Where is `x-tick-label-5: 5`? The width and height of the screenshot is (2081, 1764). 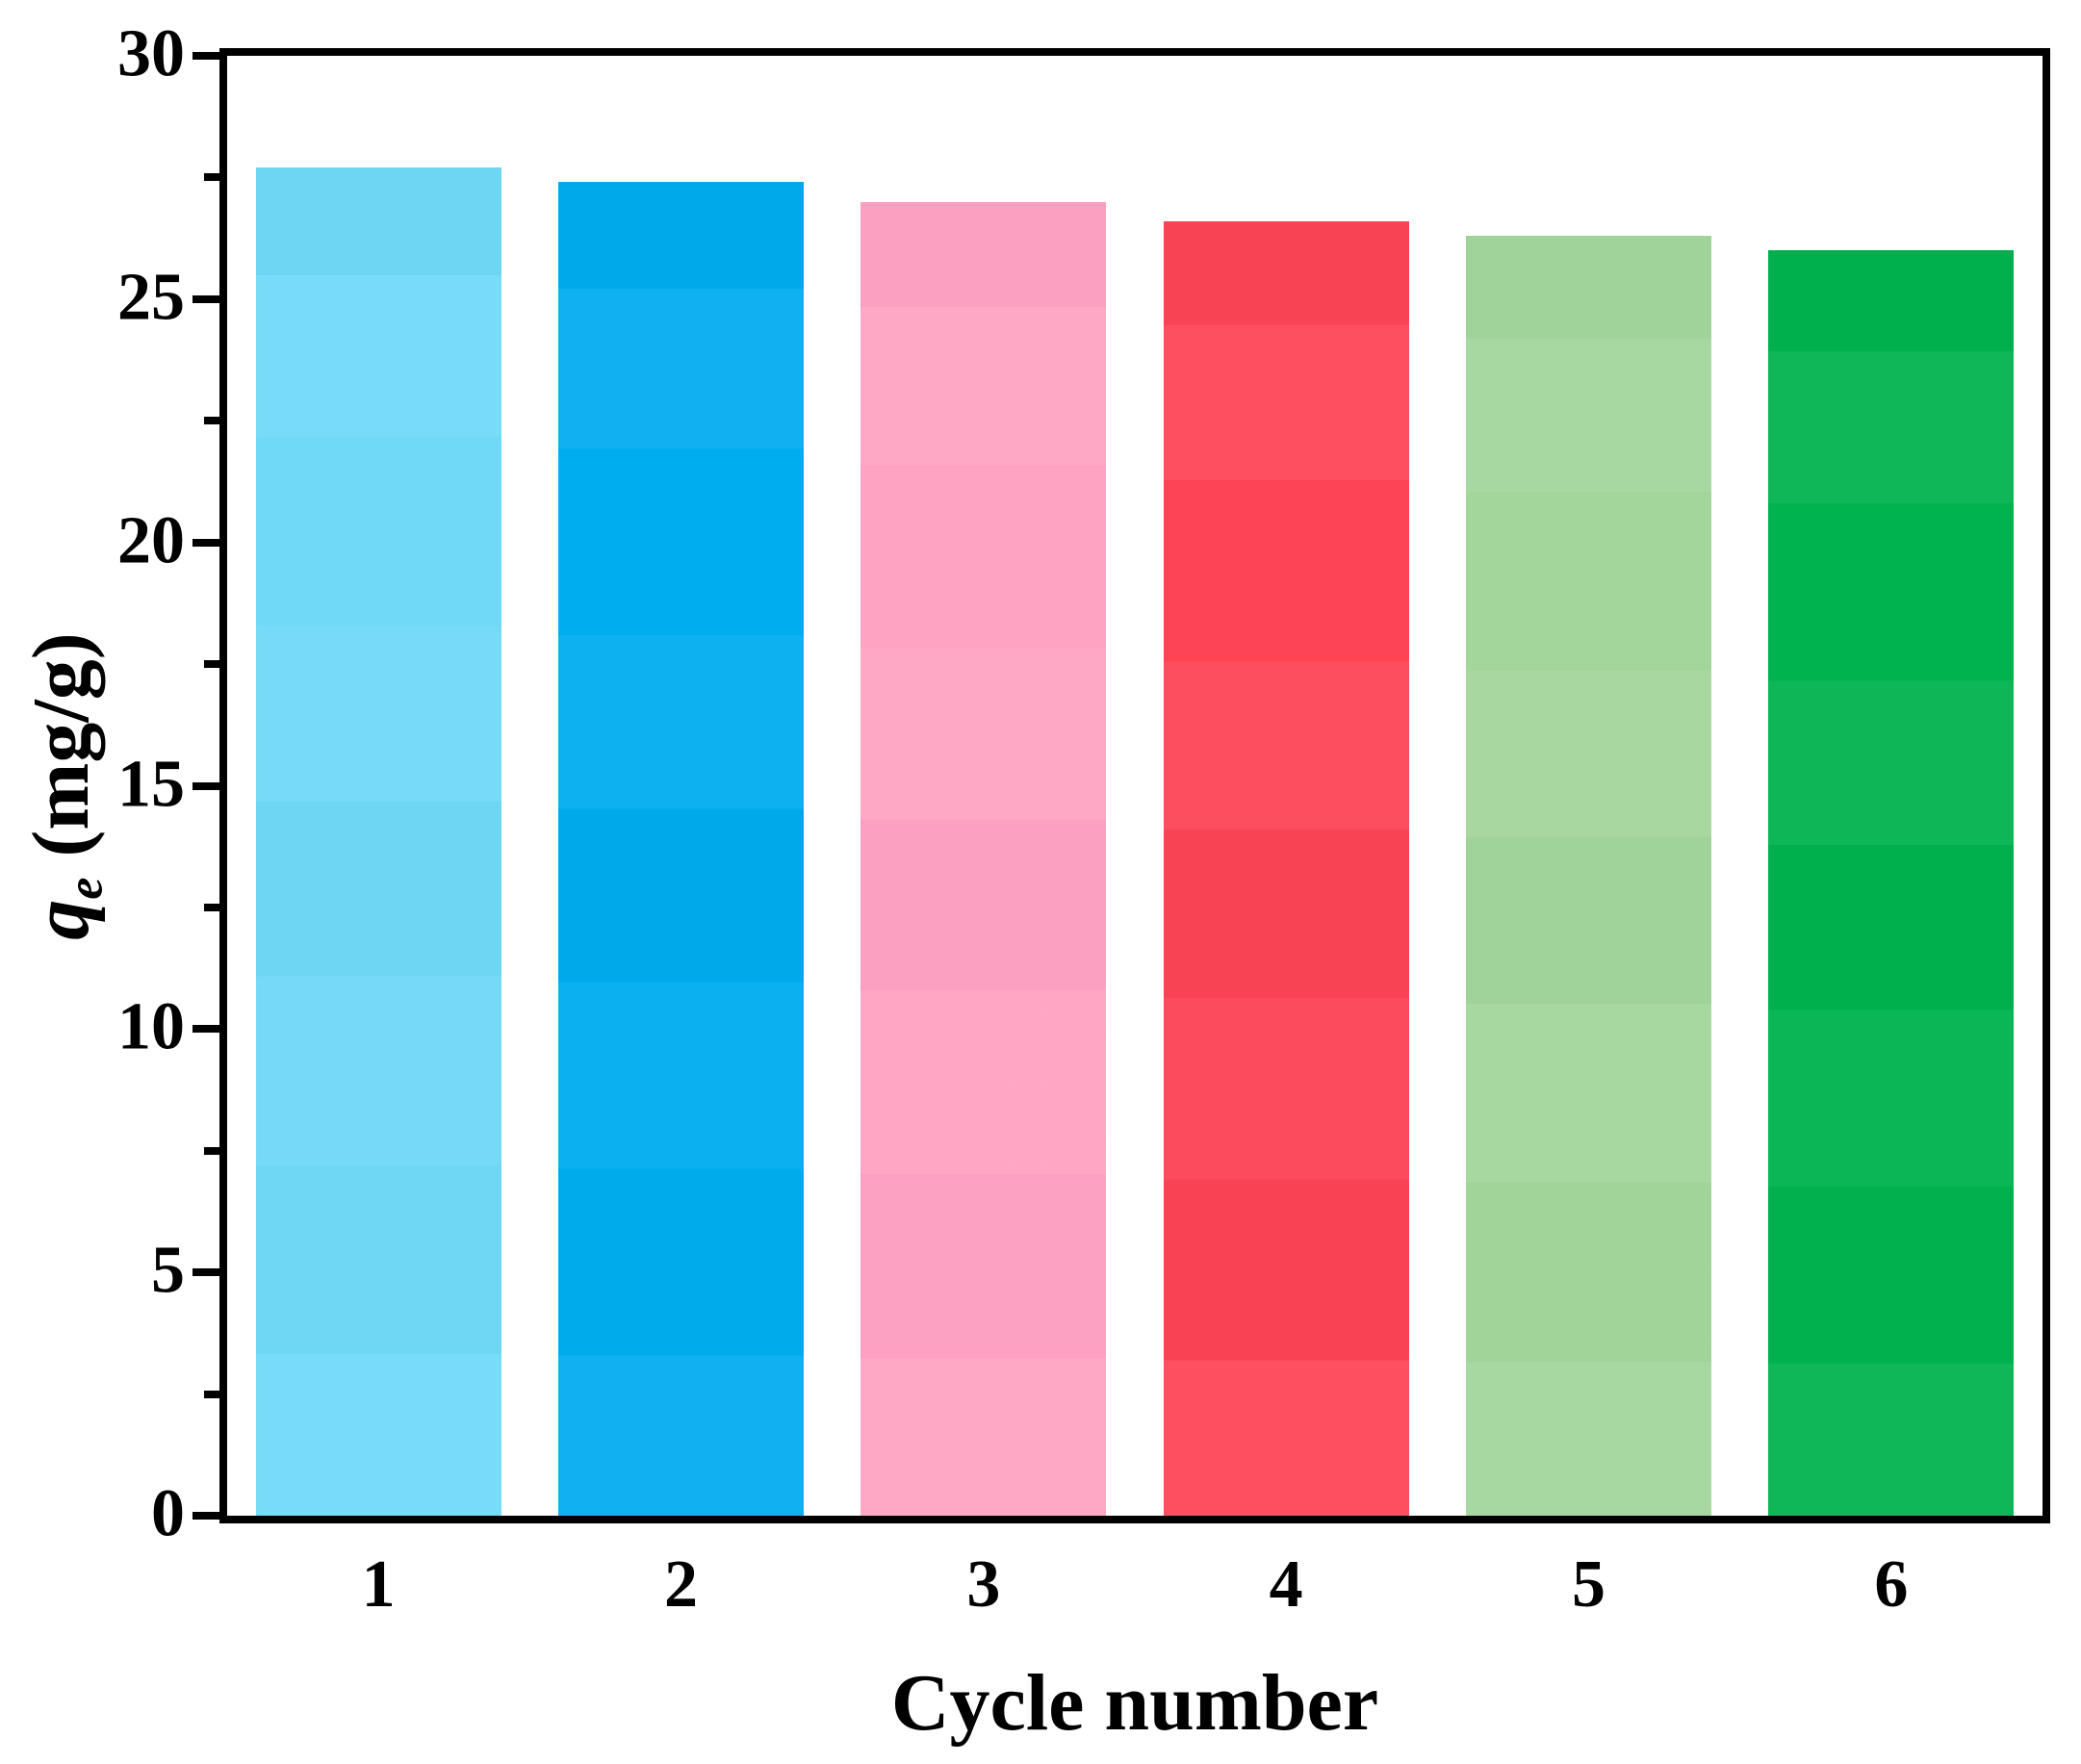
x-tick-label-5: 5 is located at coordinates (1589, 1584).